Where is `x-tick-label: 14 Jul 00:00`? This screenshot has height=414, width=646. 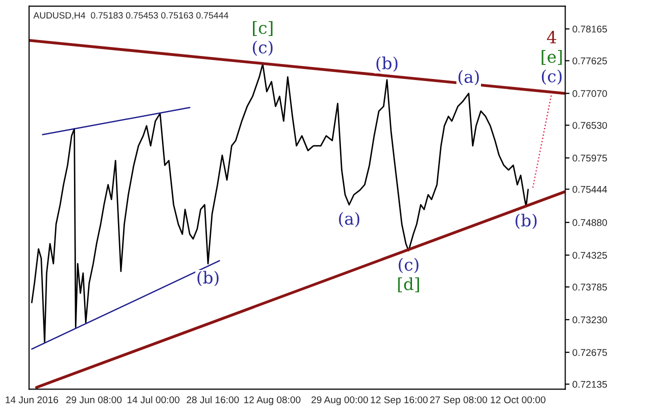 x-tick-label: 14 Jul 00:00 is located at coordinates (154, 400).